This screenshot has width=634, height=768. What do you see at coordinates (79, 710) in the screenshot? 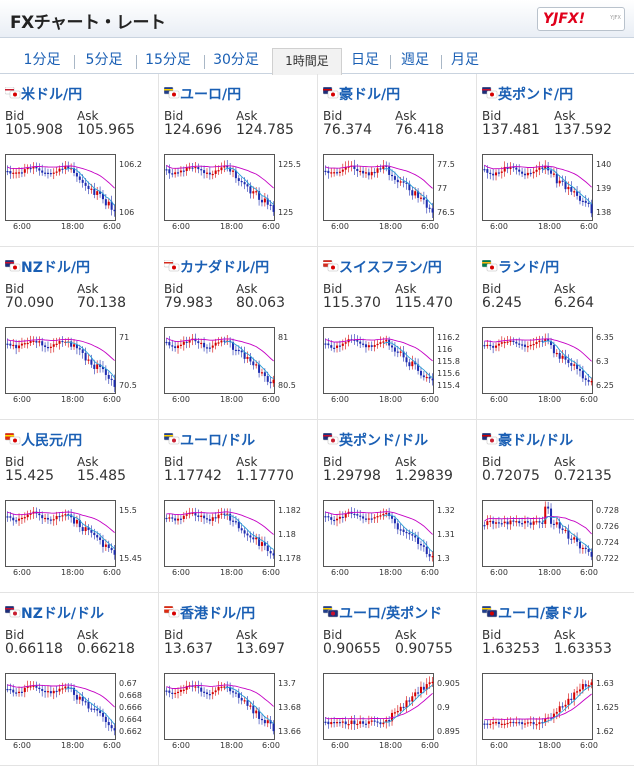
I see `price-chart: 0.67 0.668 0.666 0.664 0.662 6:00 18:00 6:00` at bounding box center [79, 710].